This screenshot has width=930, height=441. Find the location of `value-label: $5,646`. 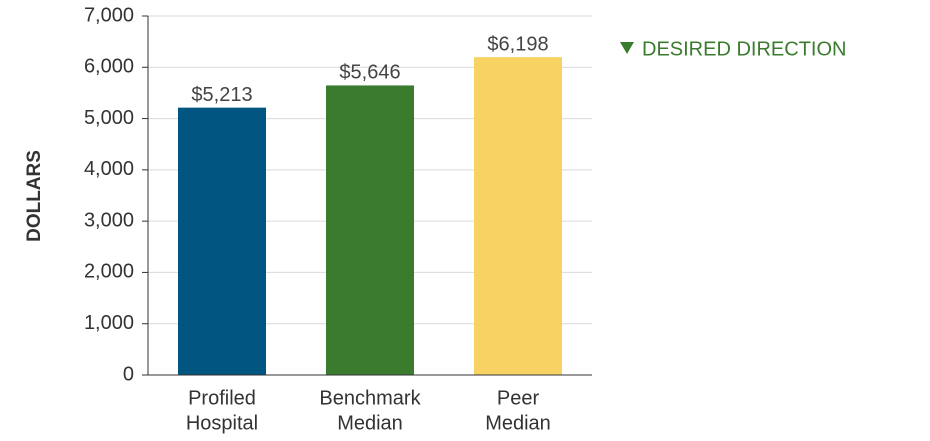

value-label: $5,646 is located at coordinates (369, 73).